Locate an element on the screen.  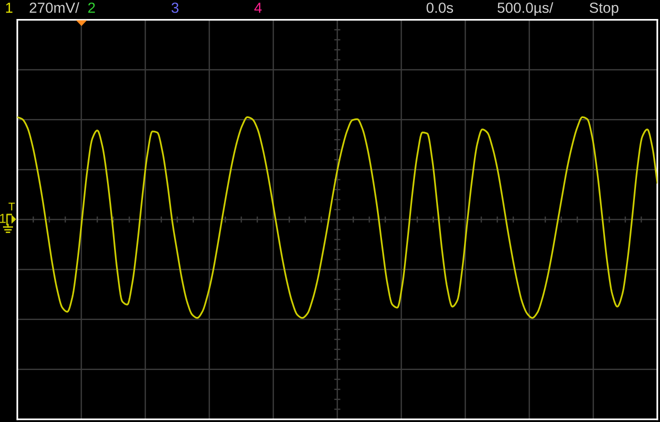
text: 2 is located at coordinates (91, 7).